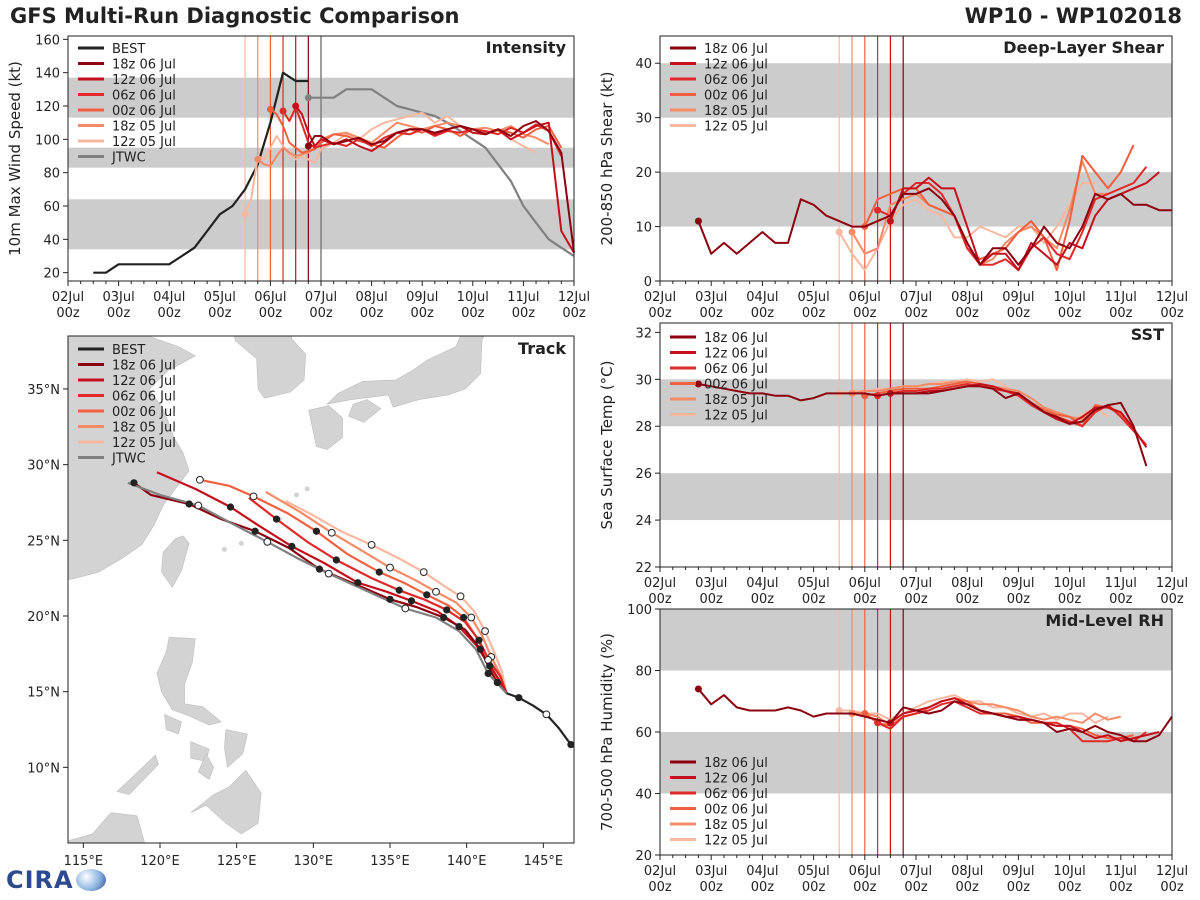 The height and width of the screenshot is (900, 1200). I want to click on shear-xtick-date: 03Jul, so click(711, 297).